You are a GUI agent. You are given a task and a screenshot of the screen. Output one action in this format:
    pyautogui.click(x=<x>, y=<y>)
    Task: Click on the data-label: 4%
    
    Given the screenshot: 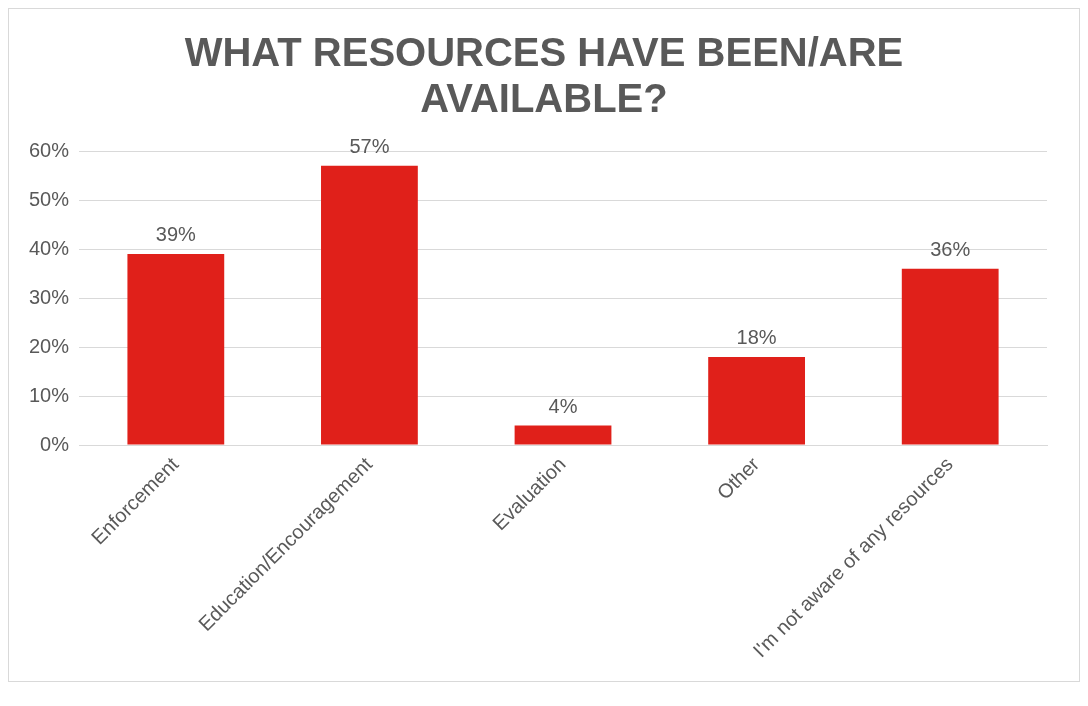 What is the action you would take?
    pyautogui.click(x=563, y=406)
    